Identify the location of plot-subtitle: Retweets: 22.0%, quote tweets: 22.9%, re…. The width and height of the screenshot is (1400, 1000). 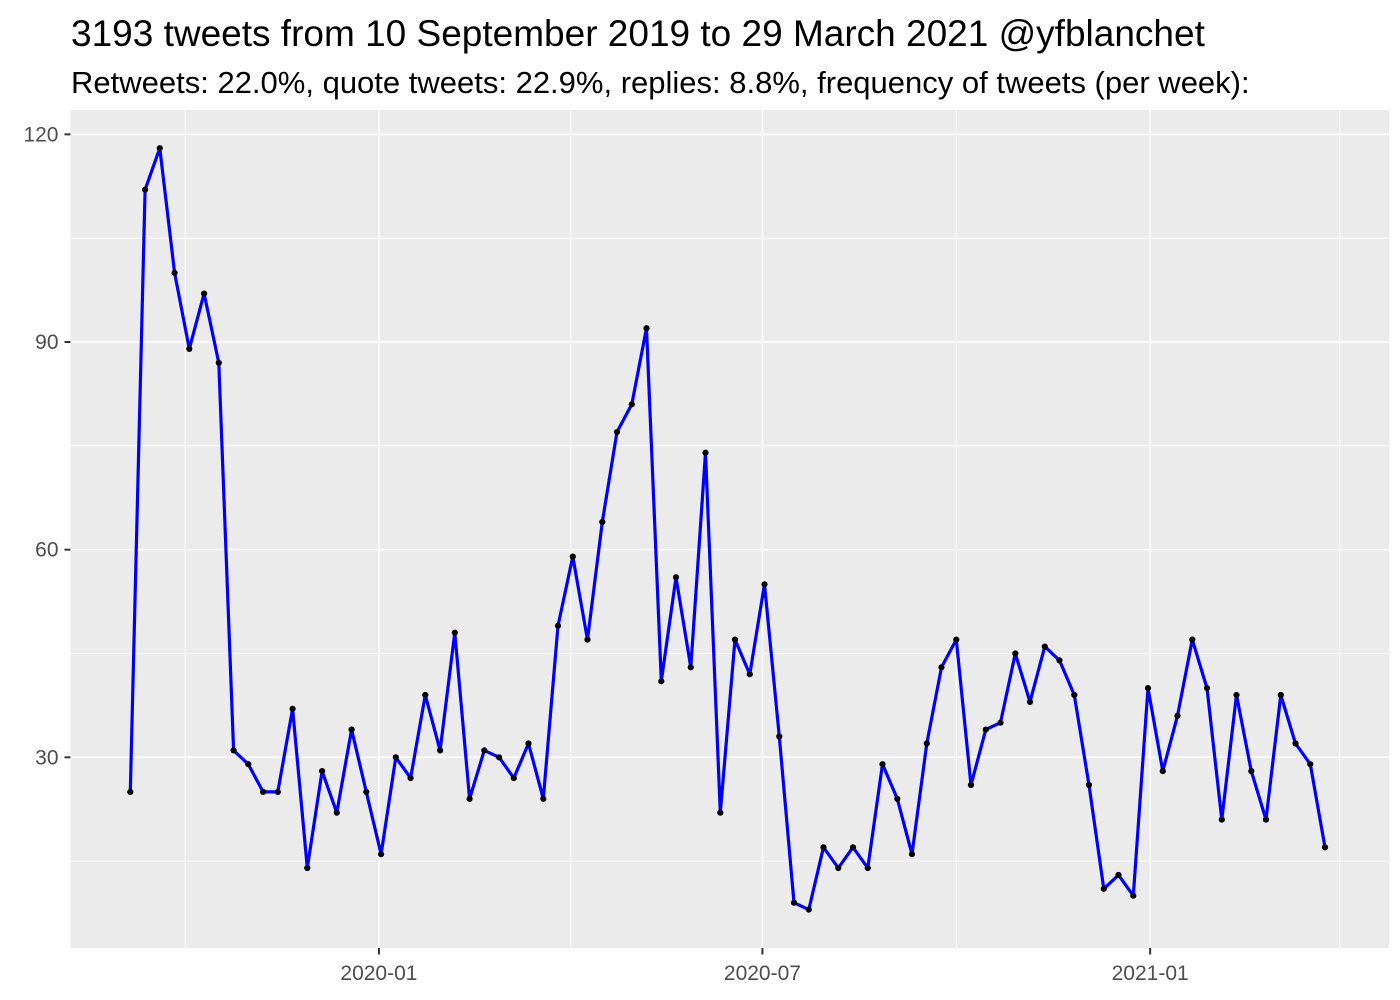
(660, 82).